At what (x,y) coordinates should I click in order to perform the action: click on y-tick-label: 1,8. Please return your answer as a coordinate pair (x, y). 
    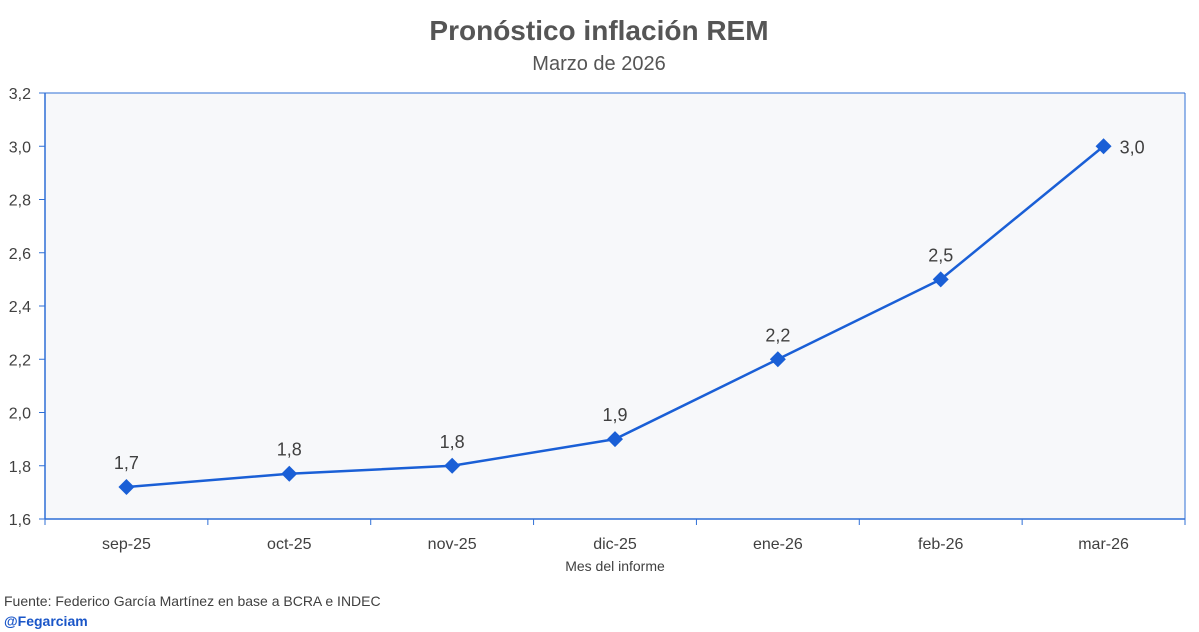
    Looking at the image, I should click on (20, 467).